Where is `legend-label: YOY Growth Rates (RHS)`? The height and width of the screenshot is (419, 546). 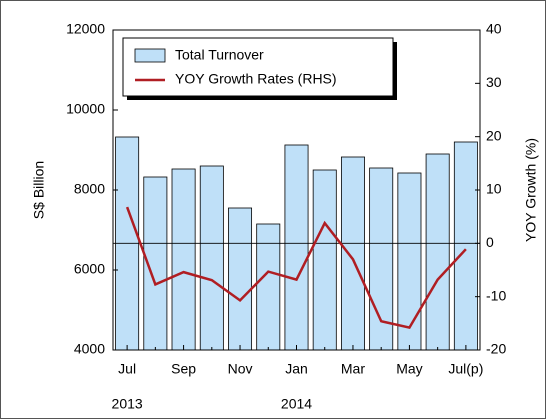 legend-label: YOY Growth Rates (RHS) is located at coordinates (256, 79).